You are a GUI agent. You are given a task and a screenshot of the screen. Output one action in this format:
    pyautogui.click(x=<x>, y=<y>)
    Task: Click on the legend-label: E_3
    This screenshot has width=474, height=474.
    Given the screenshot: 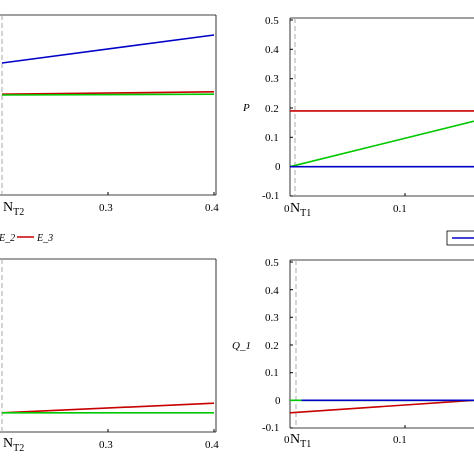 What is the action you would take?
    pyautogui.click(x=44, y=238)
    